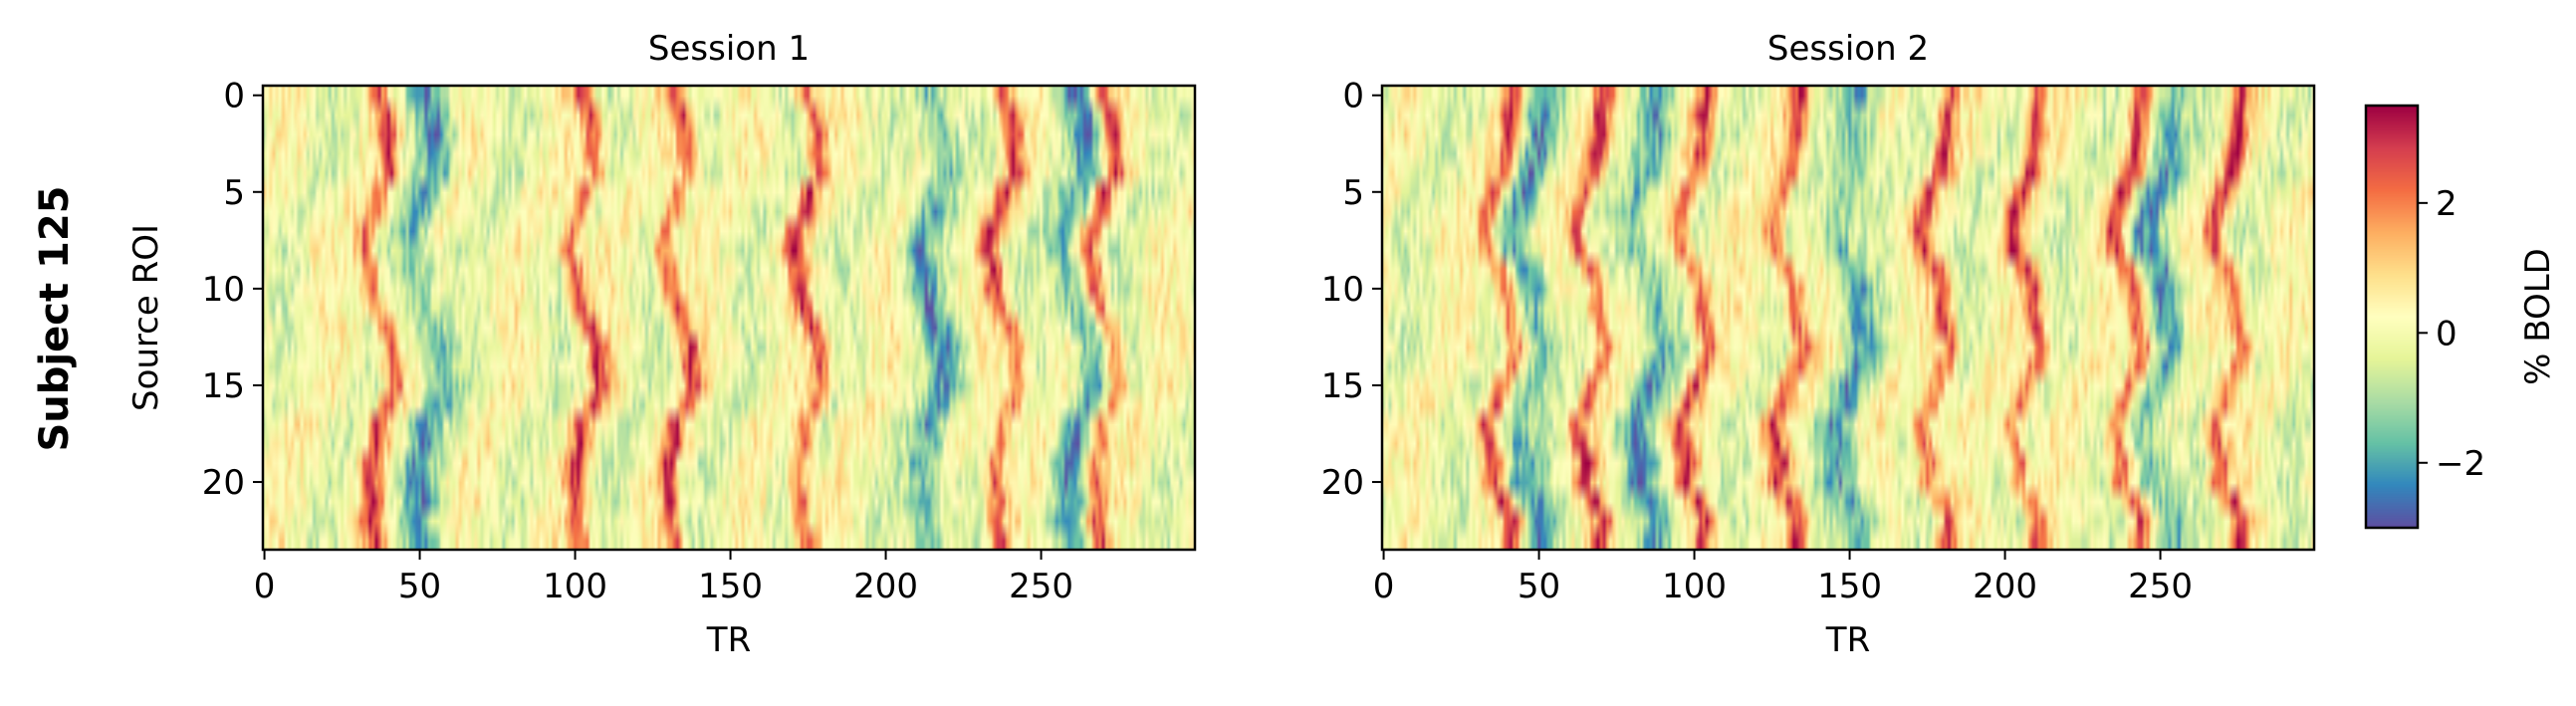 Image resolution: width=2576 pixels, height=706 pixels. I want to click on colorbar-tick-label: 2, so click(2447, 204).